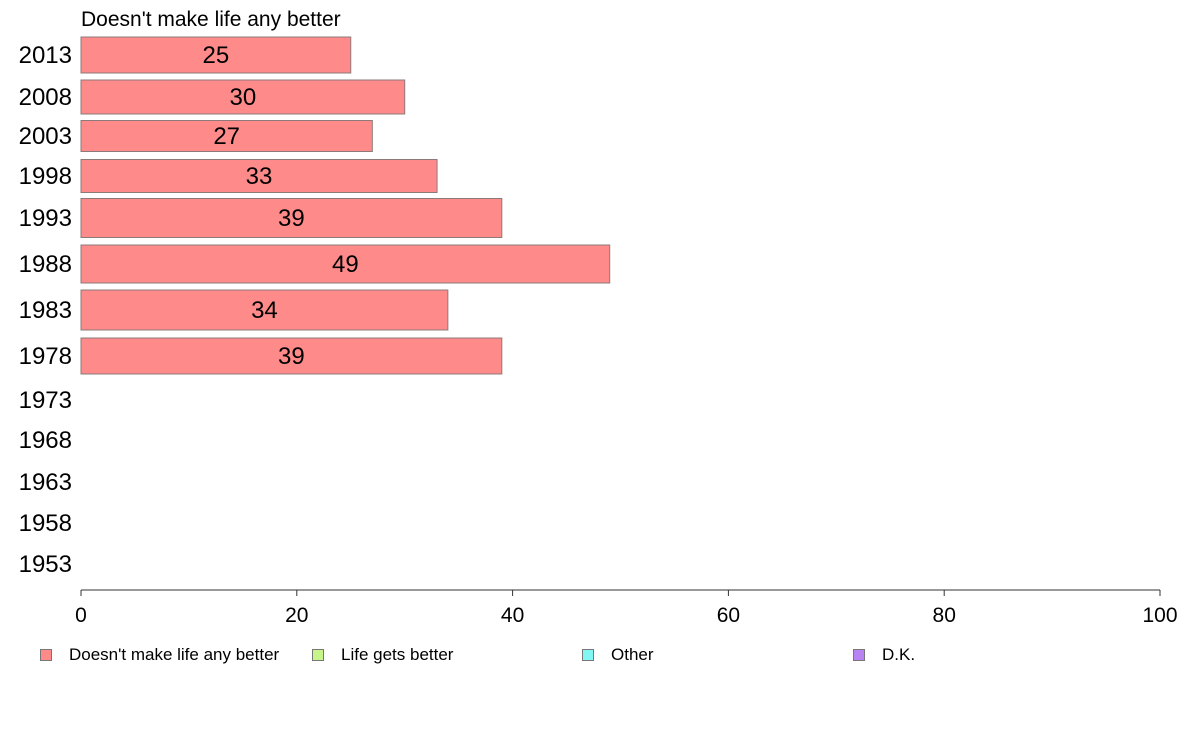 Image resolution: width=1188 pixels, height=736 pixels. I want to click on y-tick-label-1963: 1963, so click(45, 482).